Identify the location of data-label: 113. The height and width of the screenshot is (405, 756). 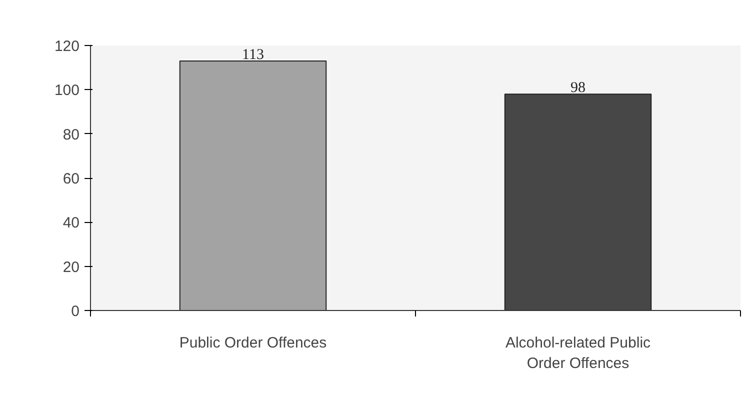
(253, 54).